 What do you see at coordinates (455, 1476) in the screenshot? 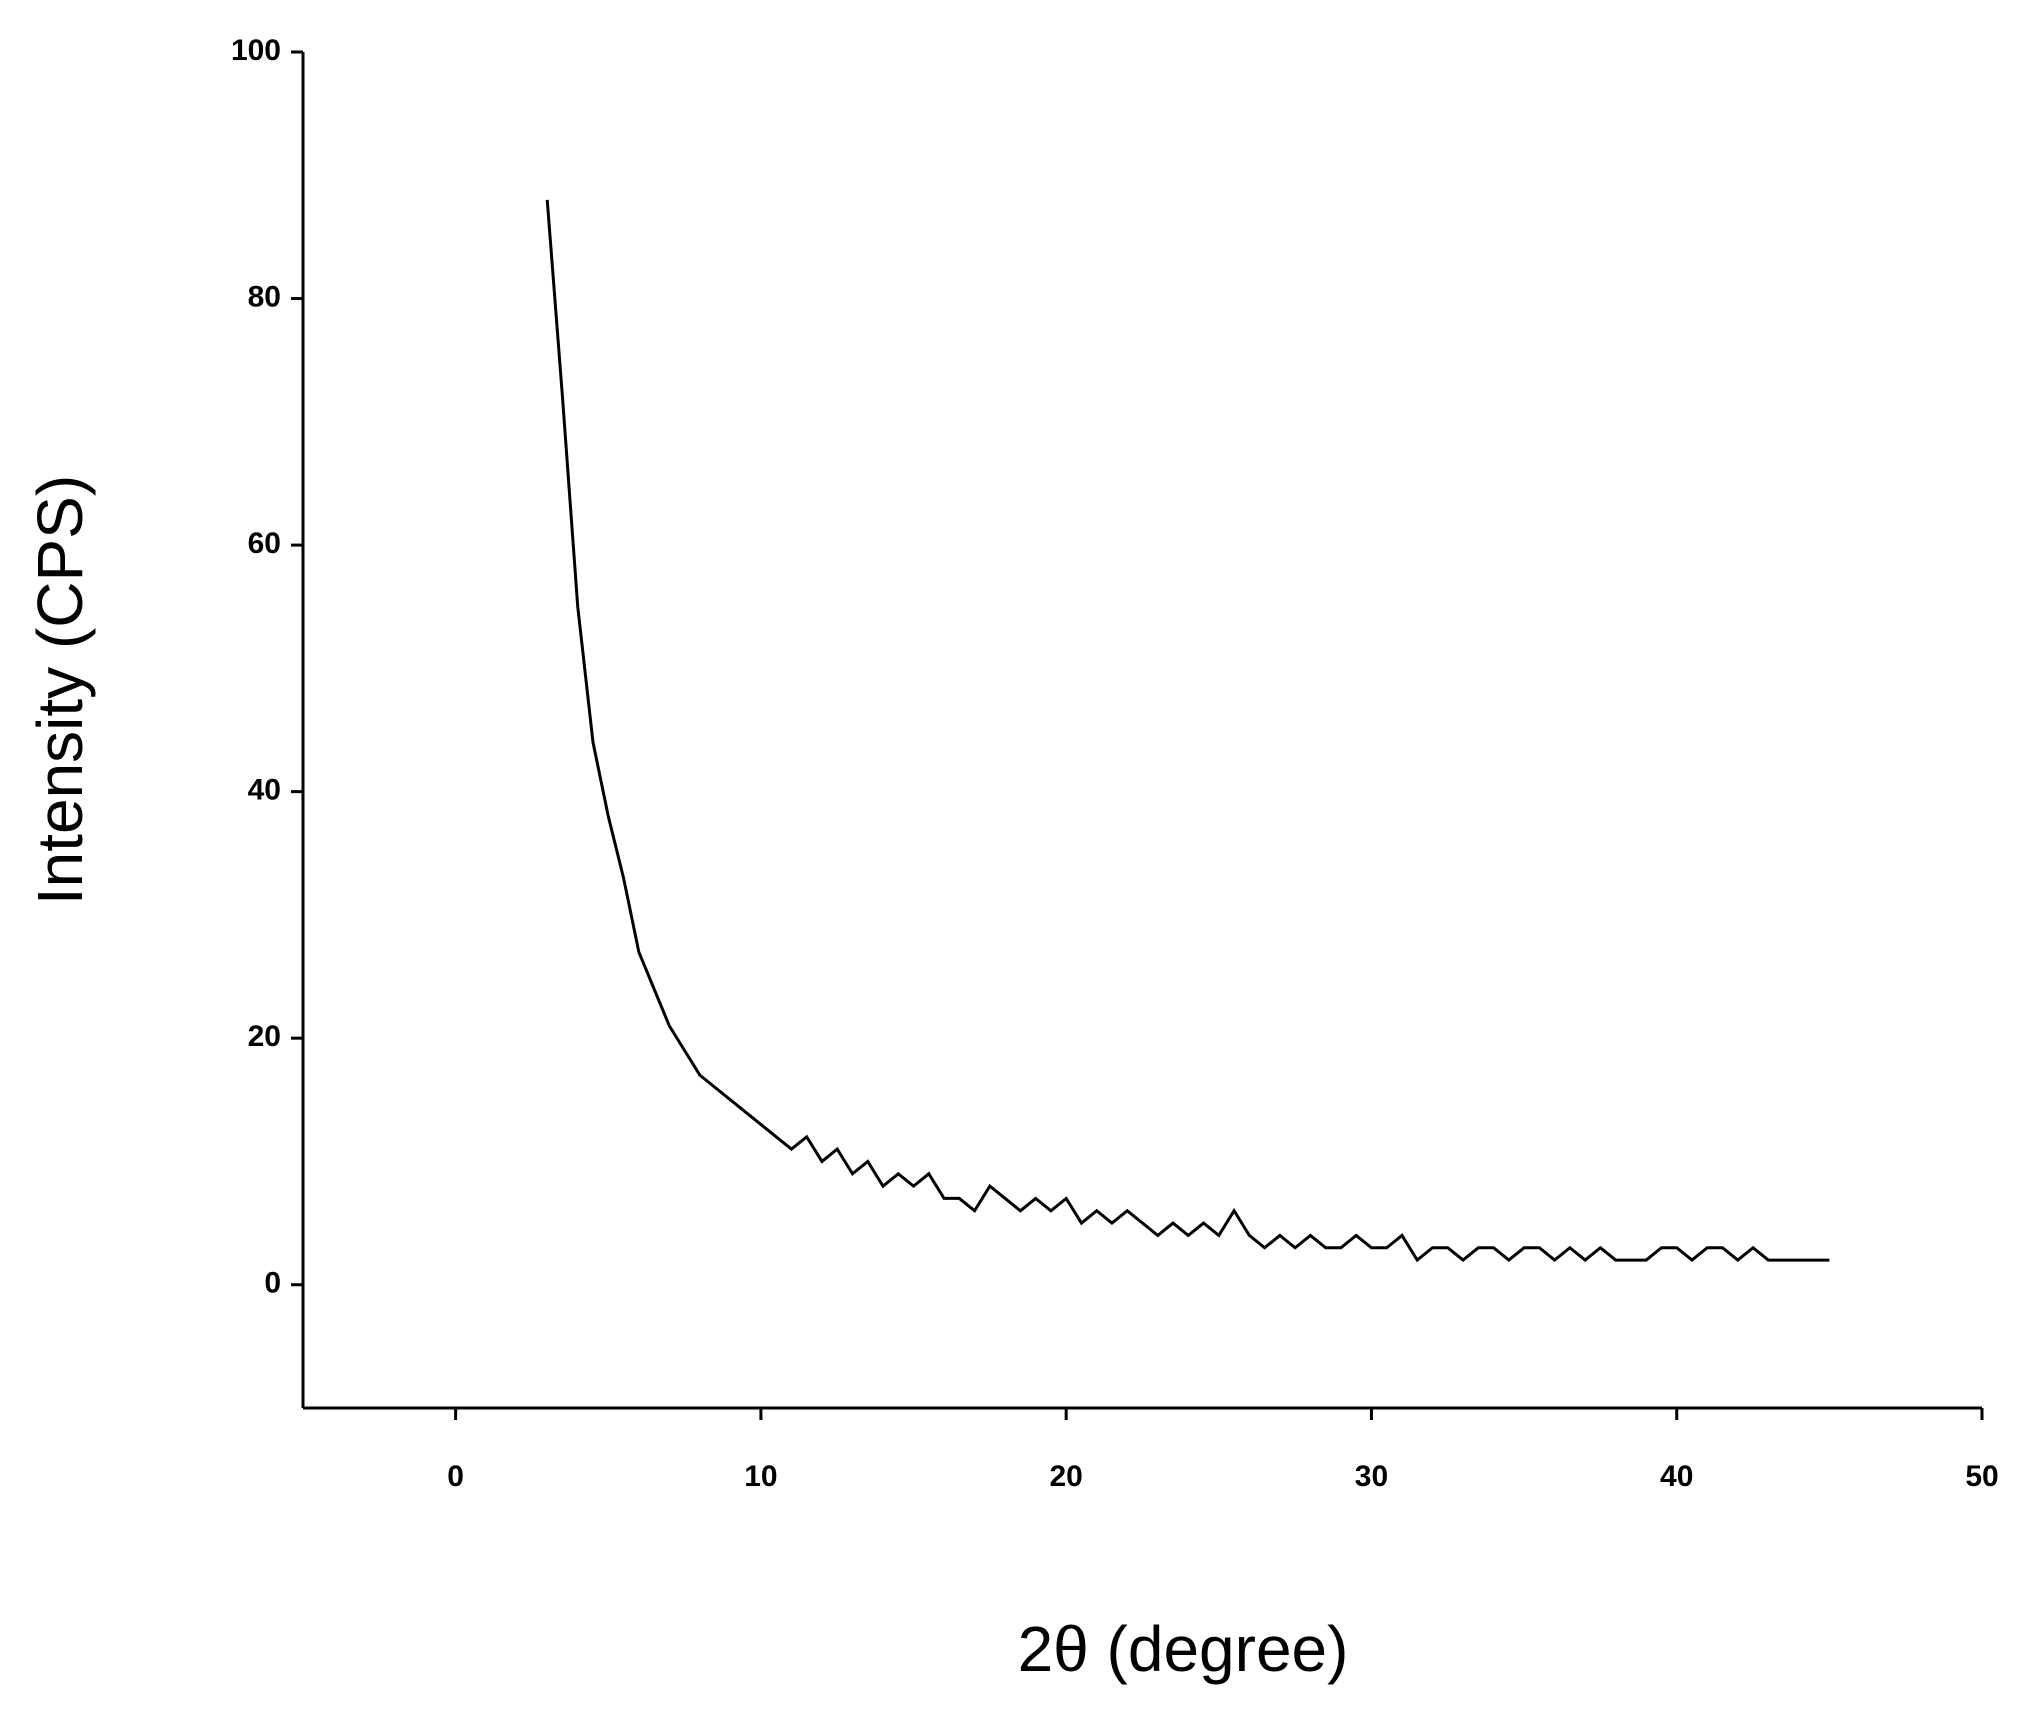
I see `x-tick-label: 0` at bounding box center [455, 1476].